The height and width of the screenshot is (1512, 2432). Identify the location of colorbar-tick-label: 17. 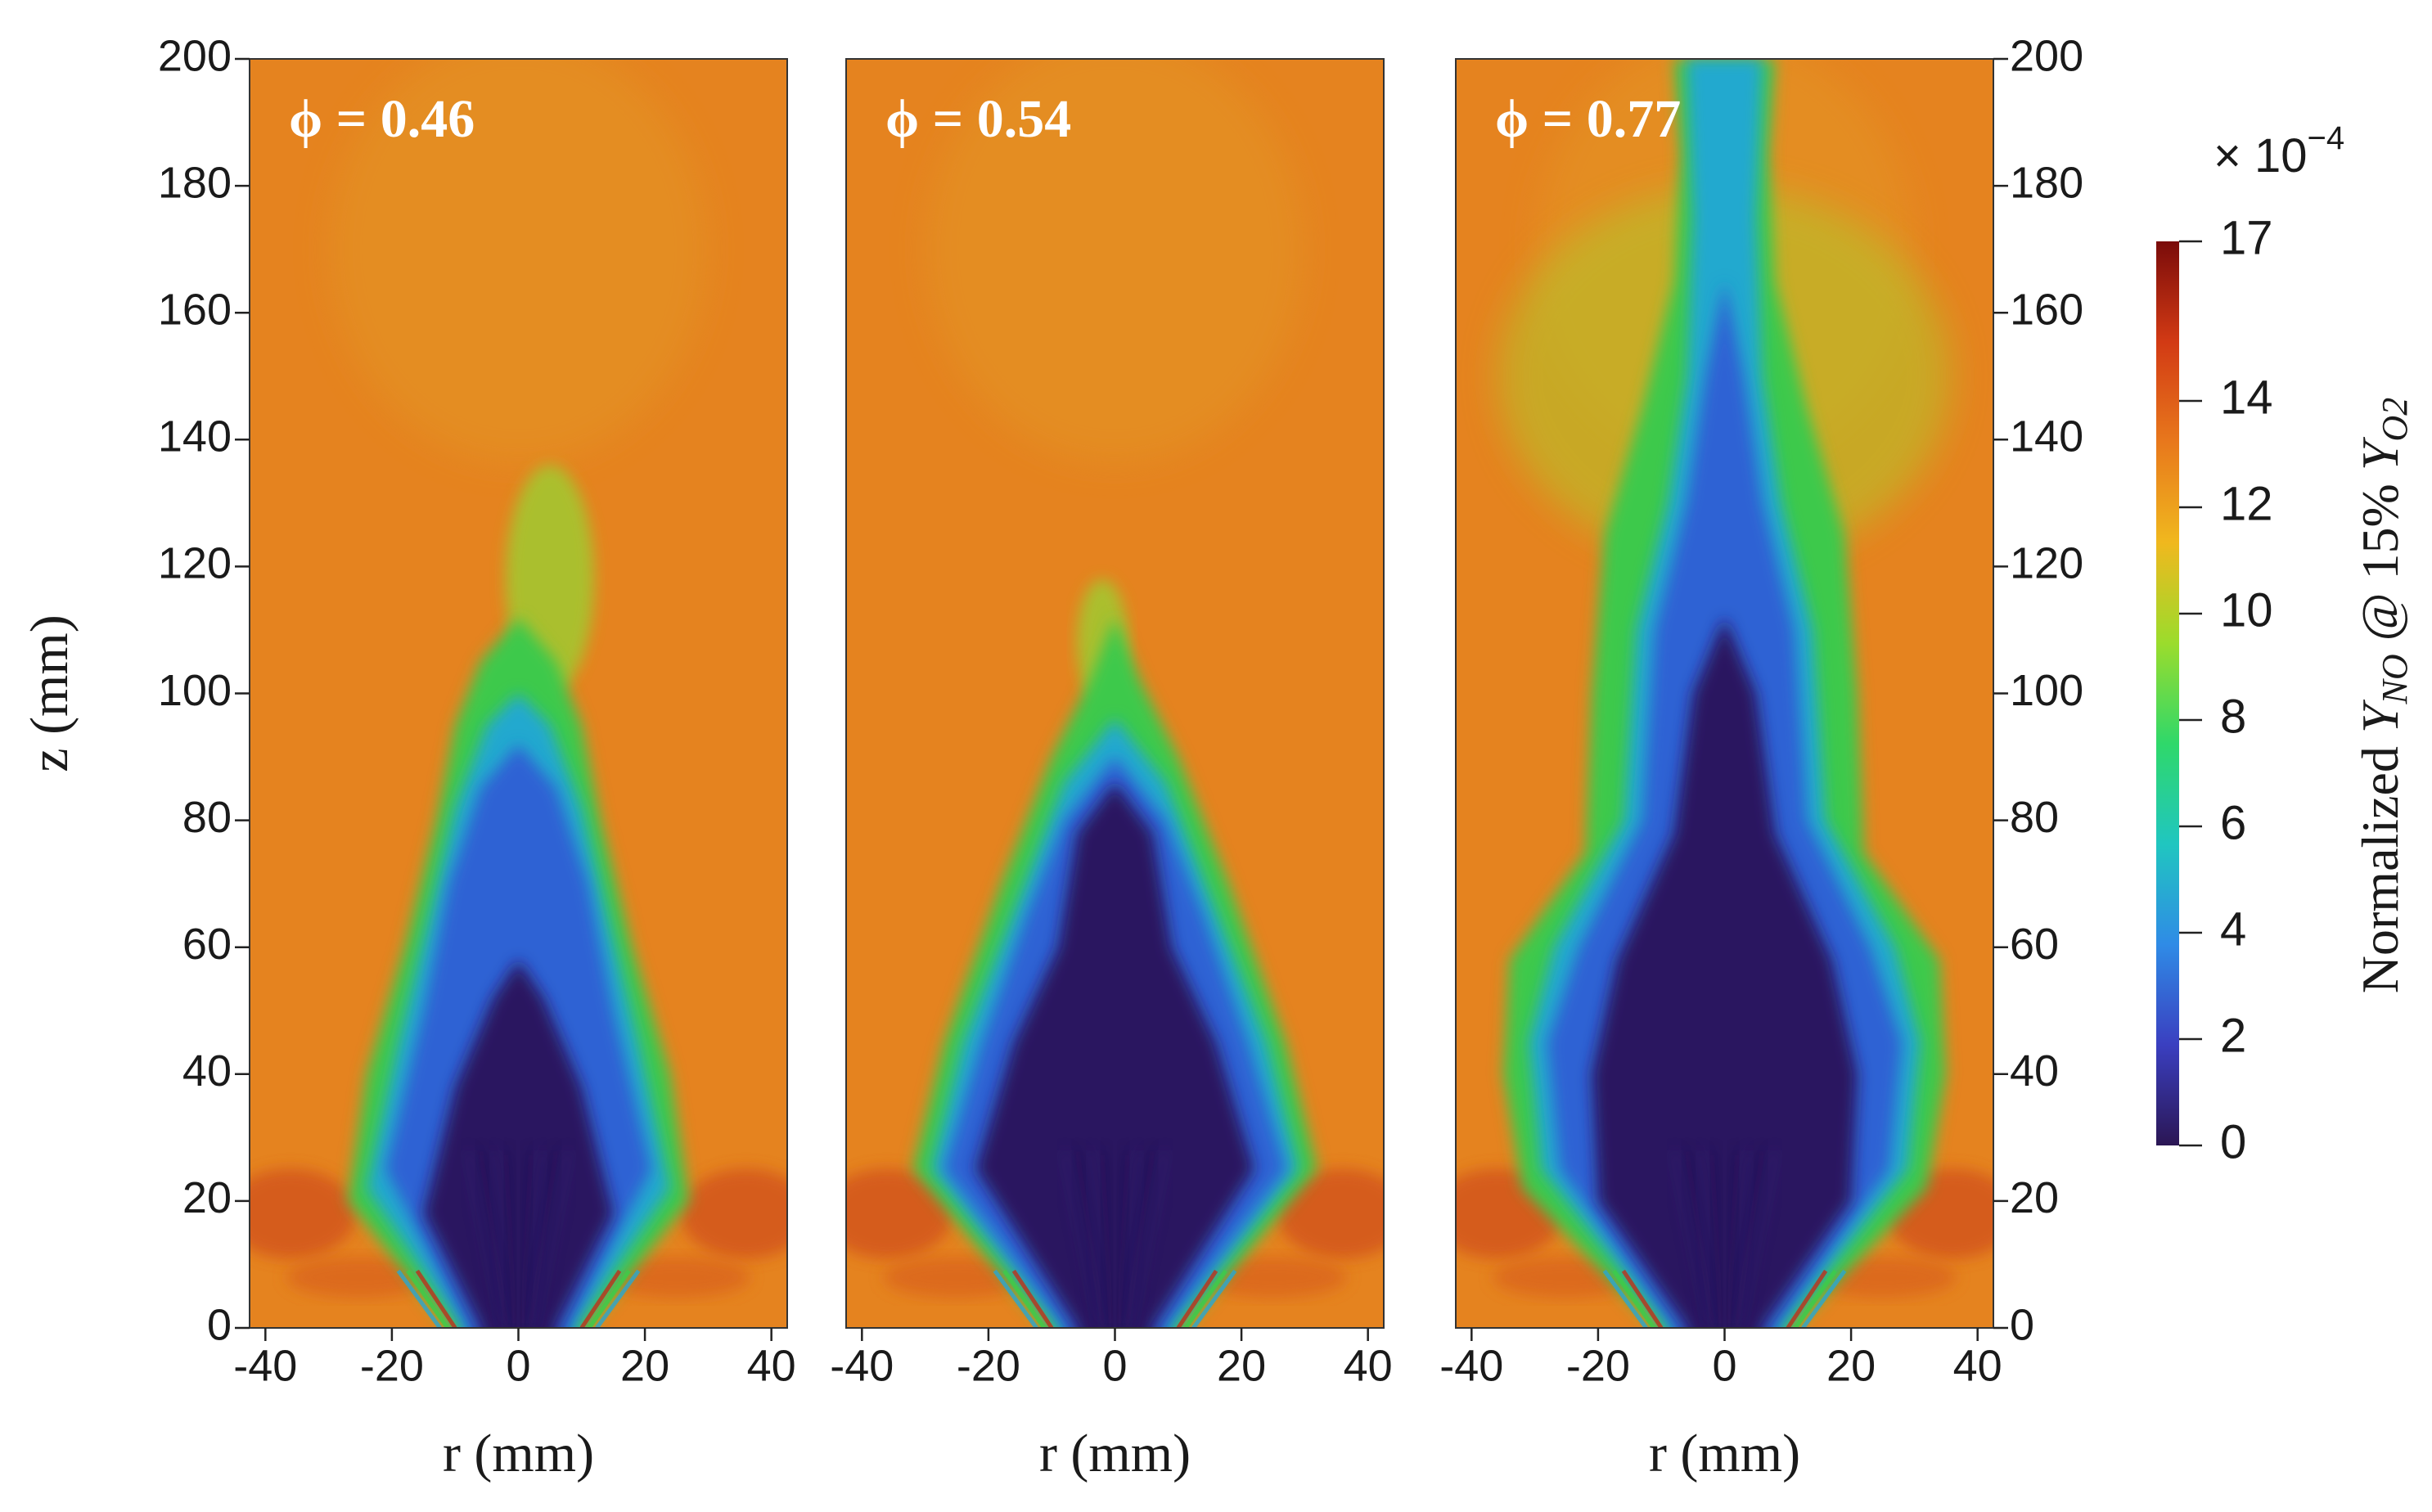
(2246, 238).